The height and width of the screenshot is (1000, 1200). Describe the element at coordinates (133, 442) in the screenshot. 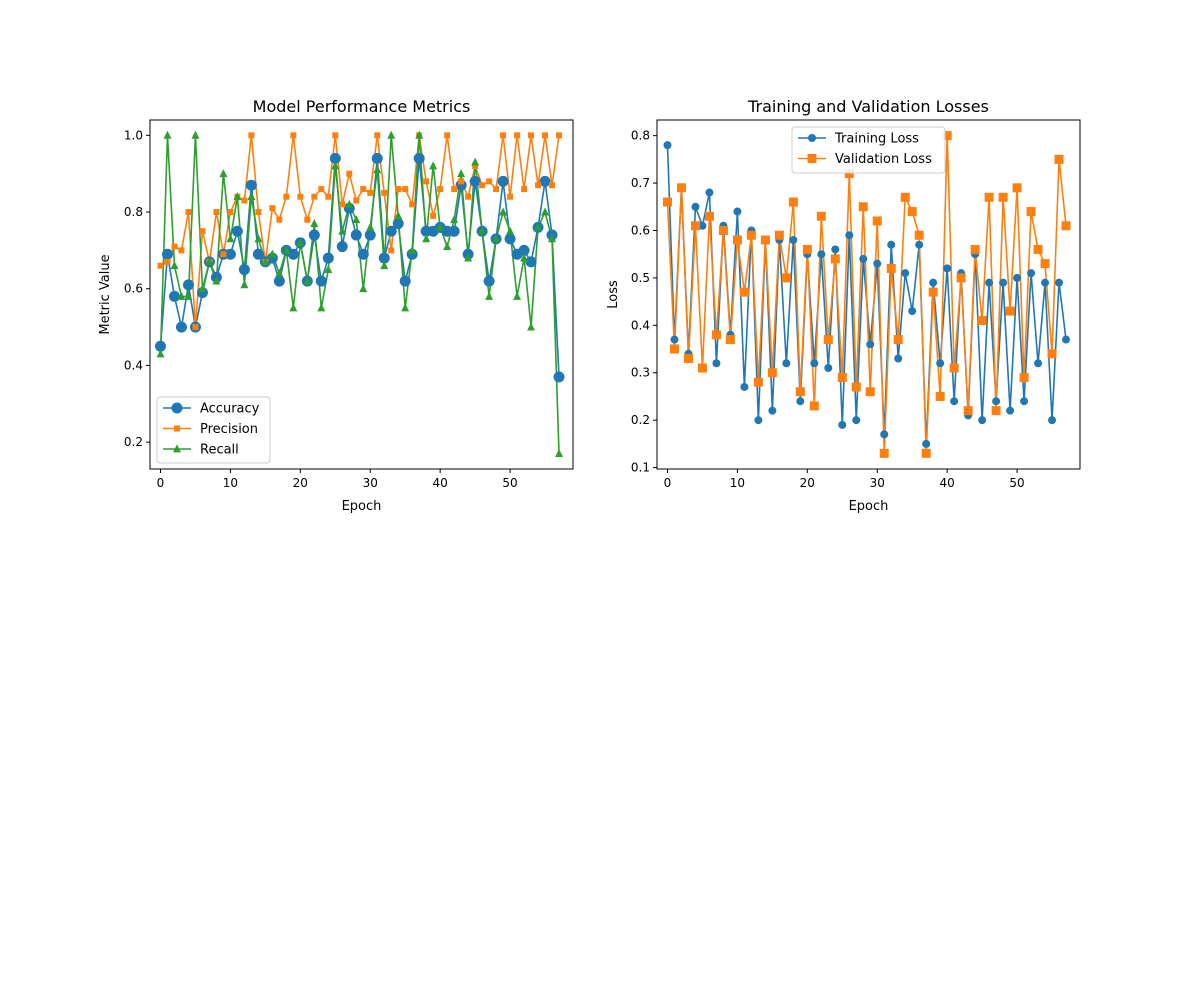

I see `y-tick-label: 0.2` at that location.